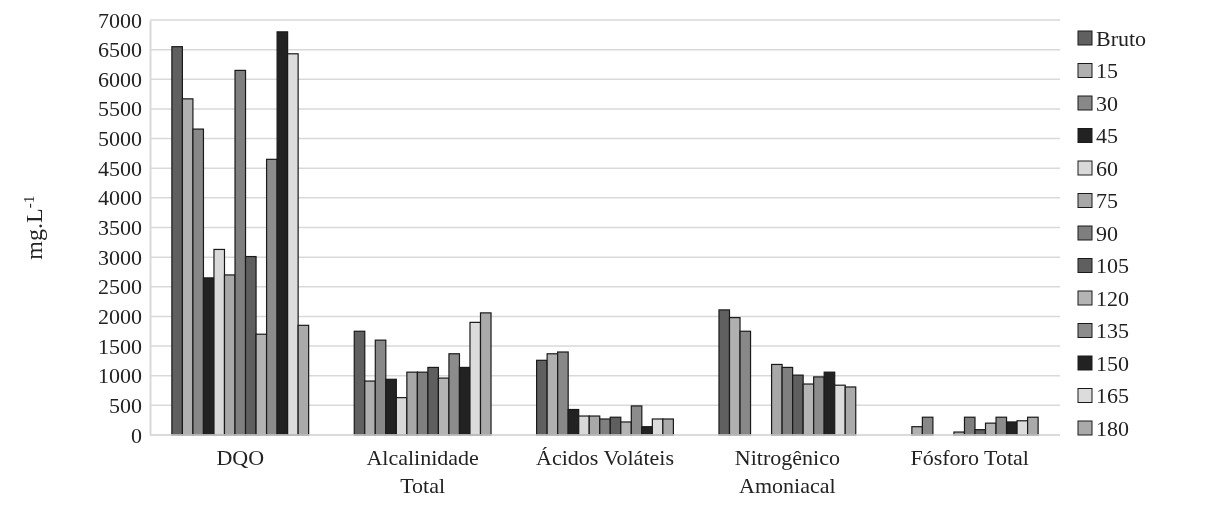 This screenshot has height=525, width=1213. What do you see at coordinates (136, 435) in the screenshot?
I see `y-tick-label: 0` at bounding box center [136, 435].